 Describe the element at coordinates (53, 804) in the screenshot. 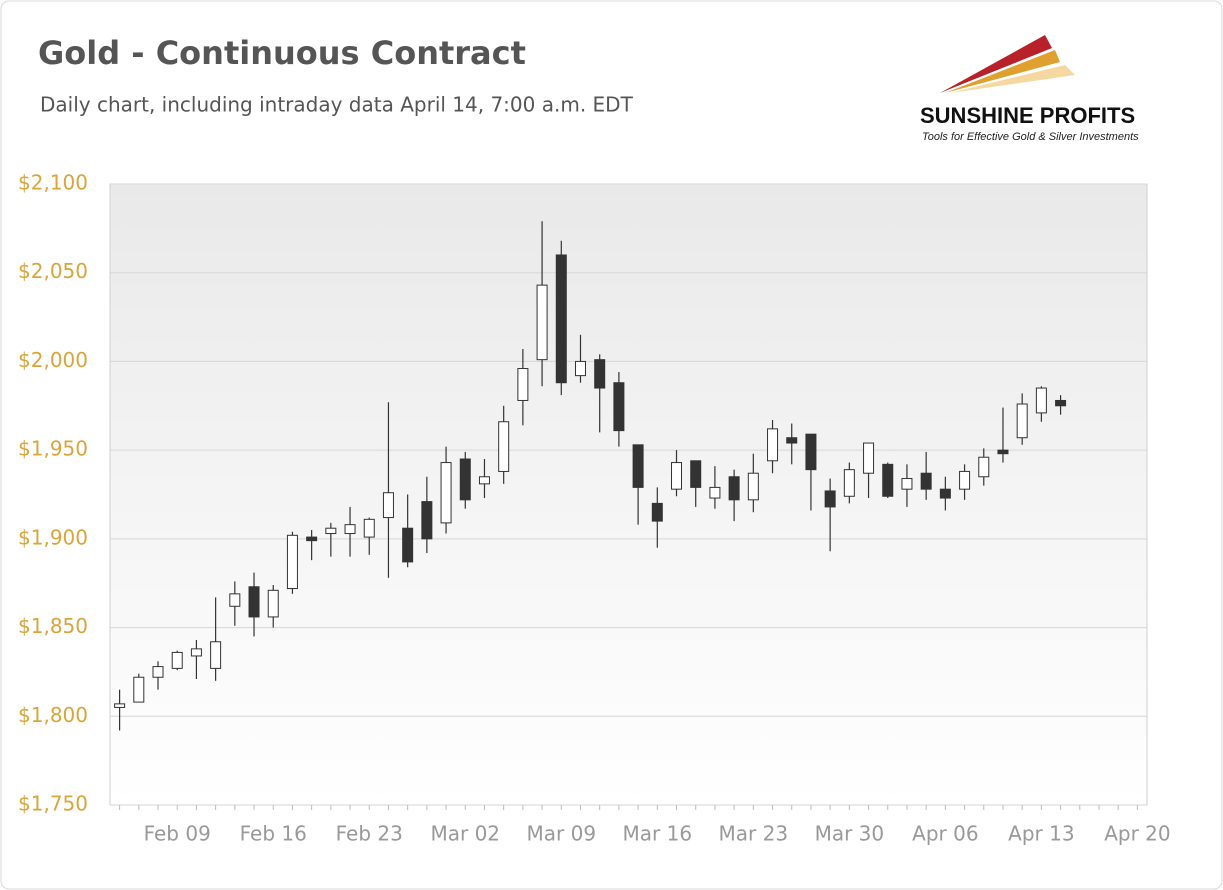

I see `y-tick-label: $1,750` at that location.